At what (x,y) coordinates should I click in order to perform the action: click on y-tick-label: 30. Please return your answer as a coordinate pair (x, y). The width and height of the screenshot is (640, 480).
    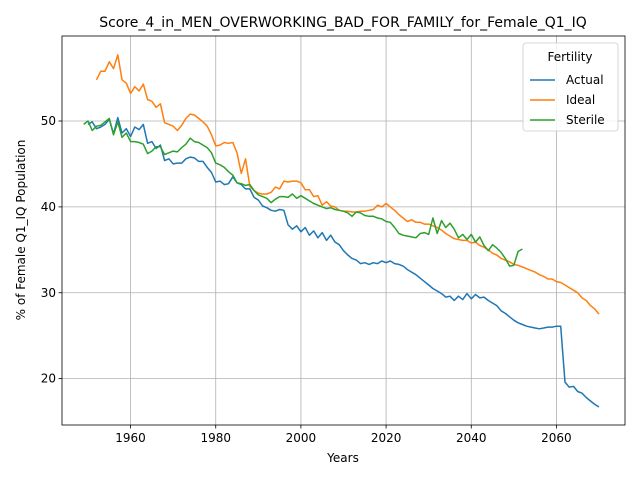
    Looking at the image, I should click on (48, 293).